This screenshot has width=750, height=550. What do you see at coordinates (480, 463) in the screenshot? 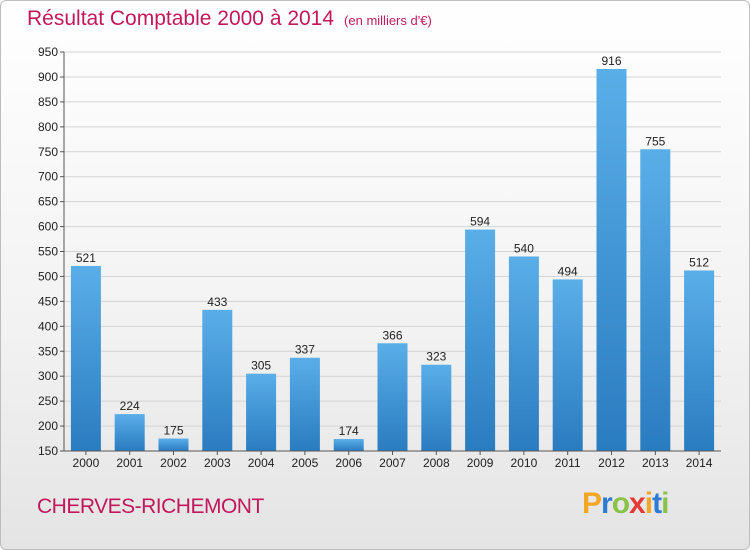
I see `x-tick-label-2009: 2009` at bounding box center [480, 463].